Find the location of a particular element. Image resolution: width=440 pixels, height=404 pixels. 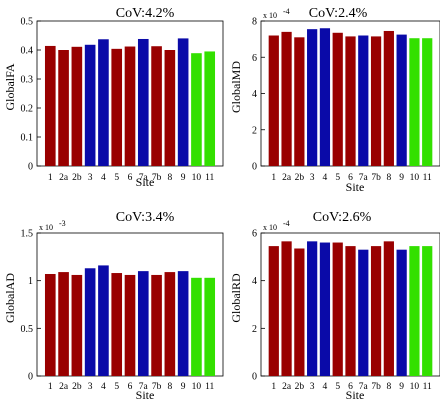

y-axis-label: GlobalRD is located at coordinates (236, 298).